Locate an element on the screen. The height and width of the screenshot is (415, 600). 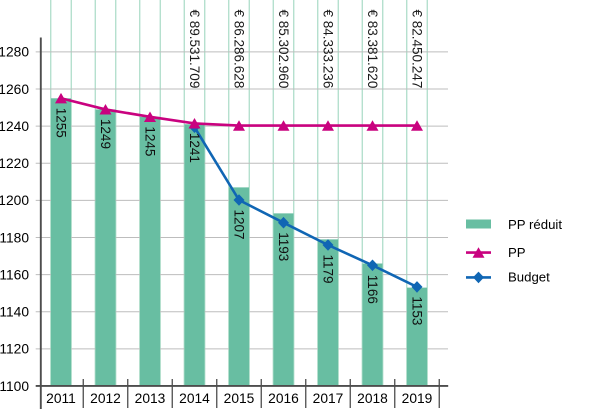
svg-text: 2016 is located at coordinates (283, 398).